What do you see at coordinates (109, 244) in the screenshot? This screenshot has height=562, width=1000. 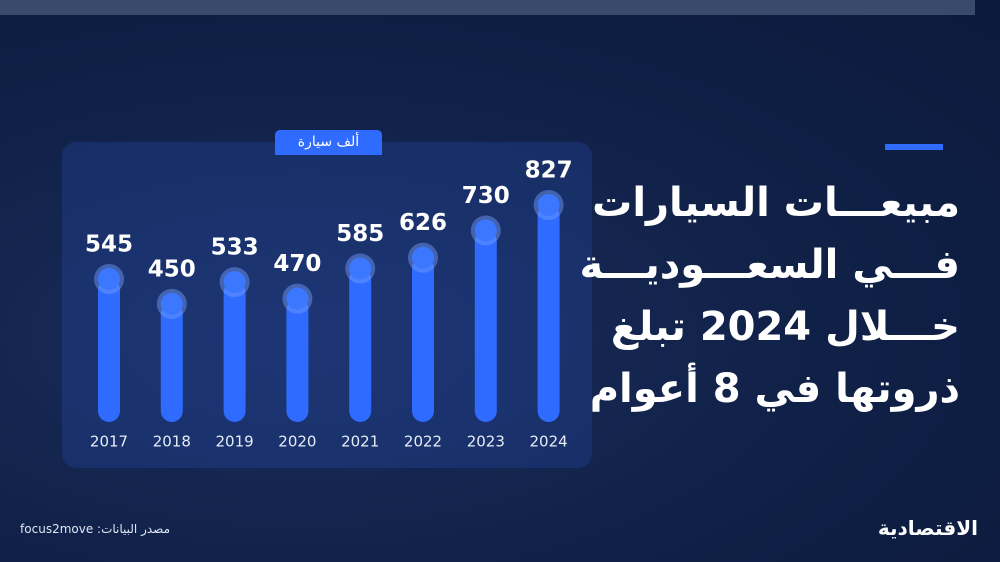 I see `value-label: 545` at bounding box center [109, 244].